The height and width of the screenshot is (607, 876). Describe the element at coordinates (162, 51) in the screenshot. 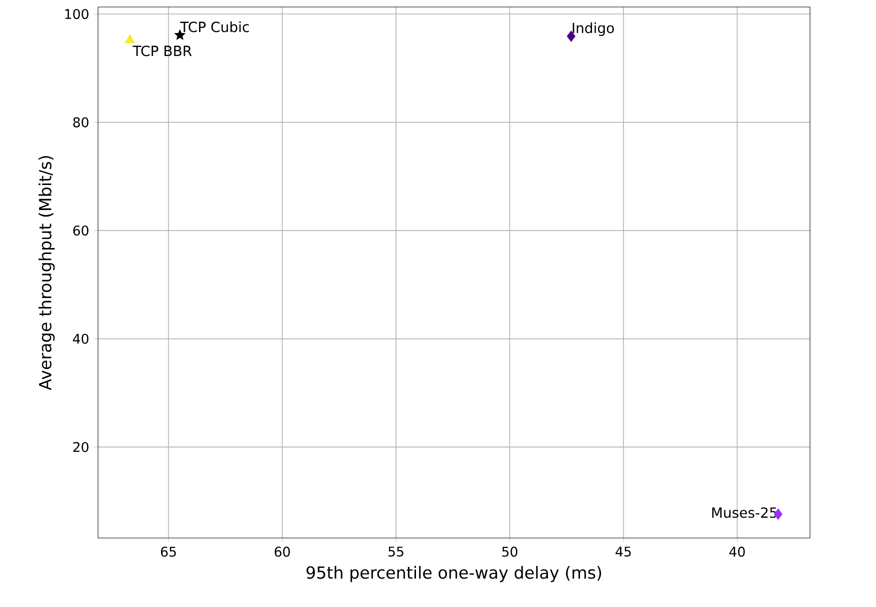

I see `series-label: TCP BBR` at that location.